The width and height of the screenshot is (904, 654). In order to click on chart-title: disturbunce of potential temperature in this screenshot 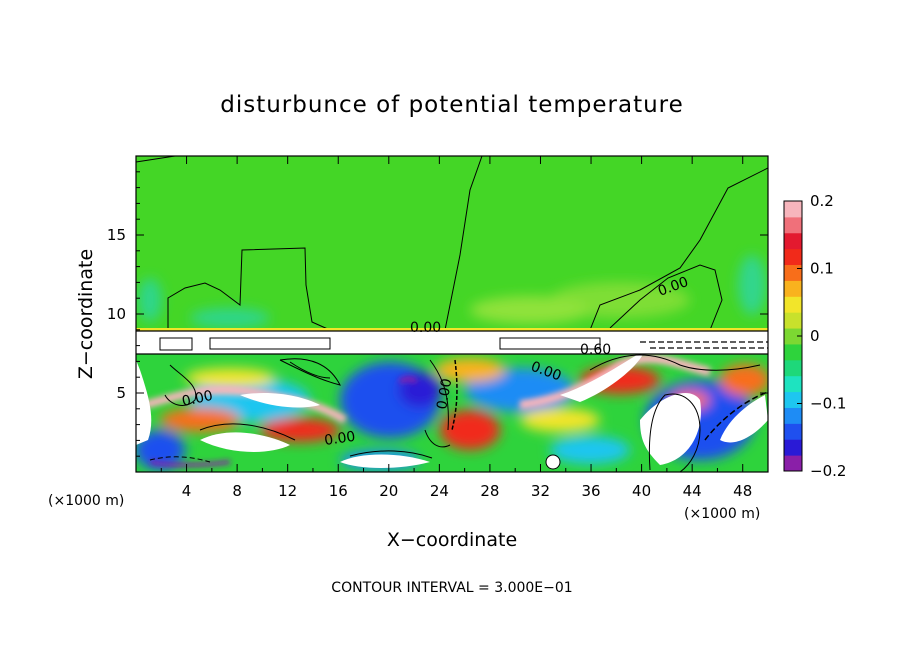, I will do `click(452, 105)`.